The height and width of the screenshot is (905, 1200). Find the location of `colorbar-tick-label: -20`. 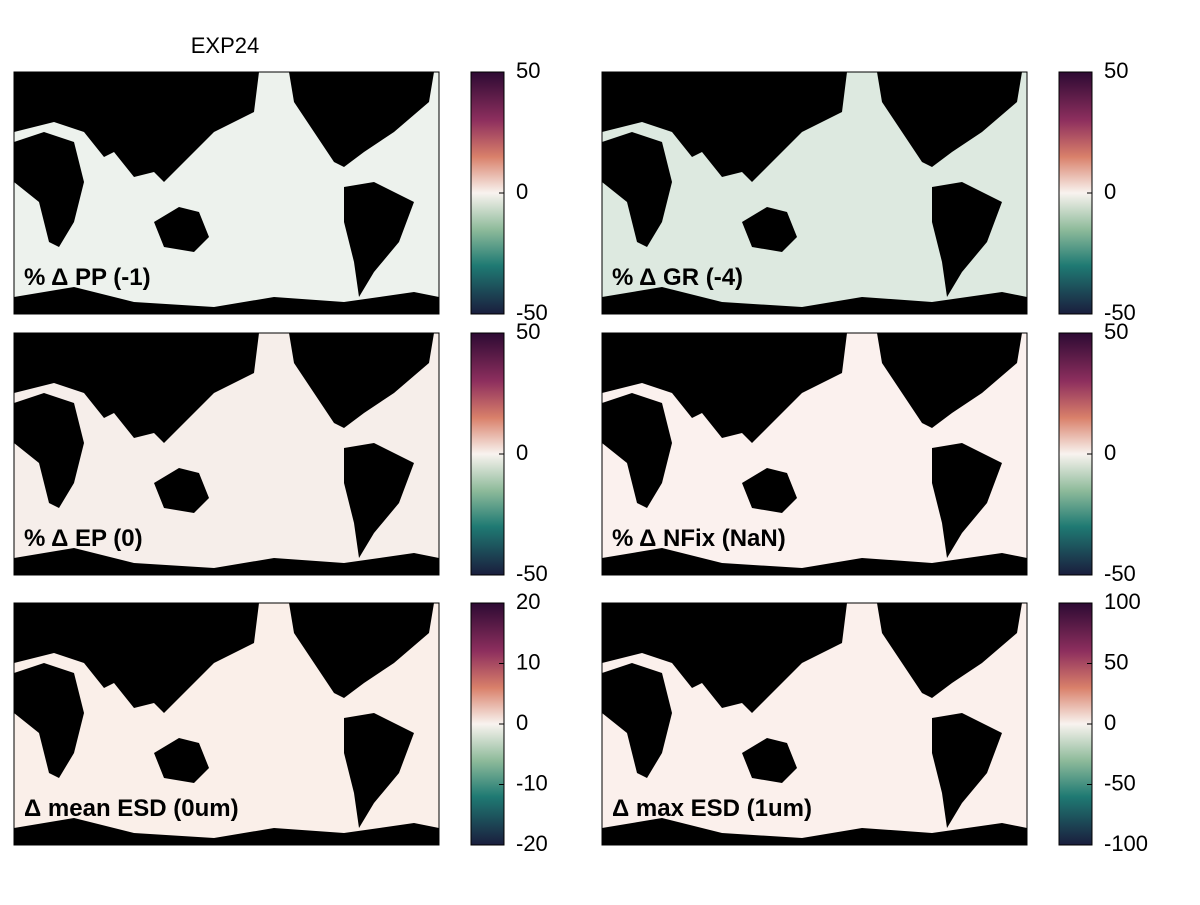

colorbar-tick-label: -20 is located at coordinates (532, 843).